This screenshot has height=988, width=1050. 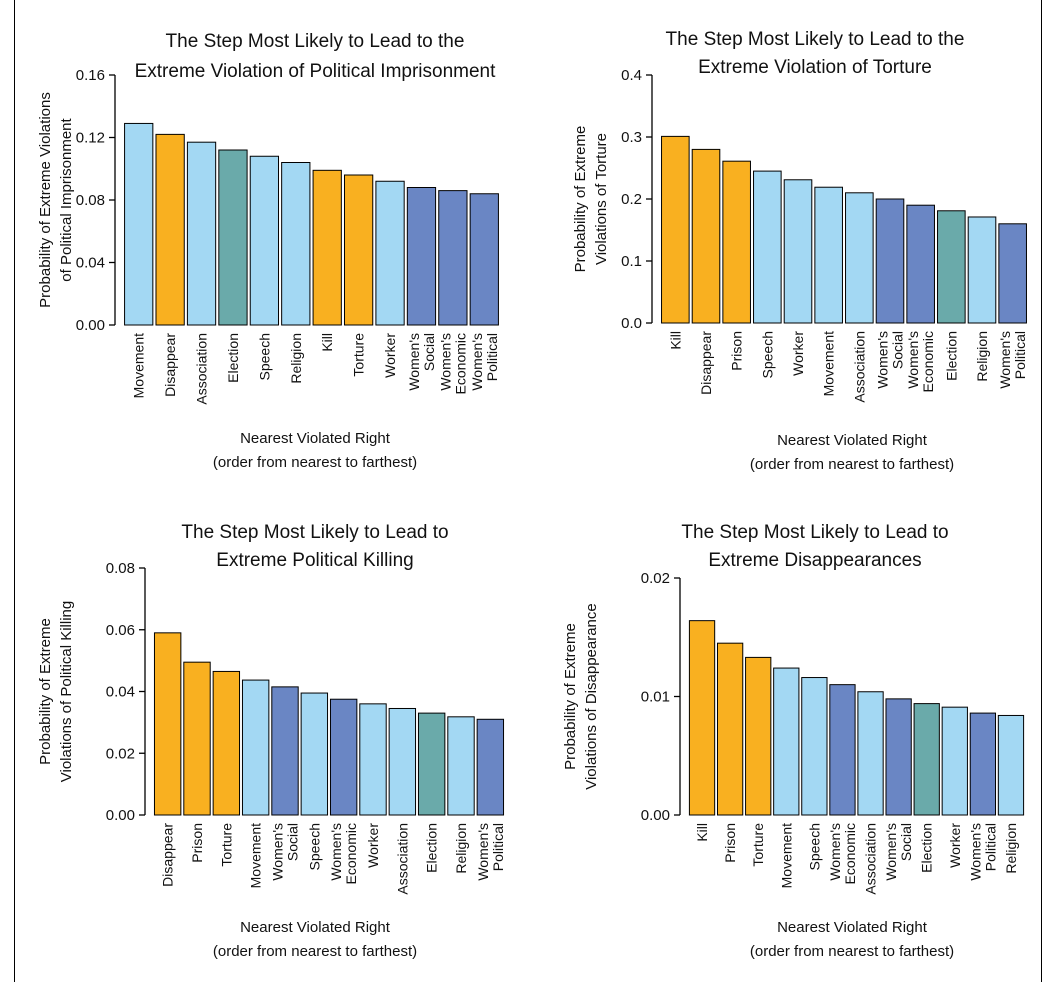 What do you see at coordinates (655, 815) in the screenshot?
I see `y-tick-label: 0.00` at bounding box center [655, 815].